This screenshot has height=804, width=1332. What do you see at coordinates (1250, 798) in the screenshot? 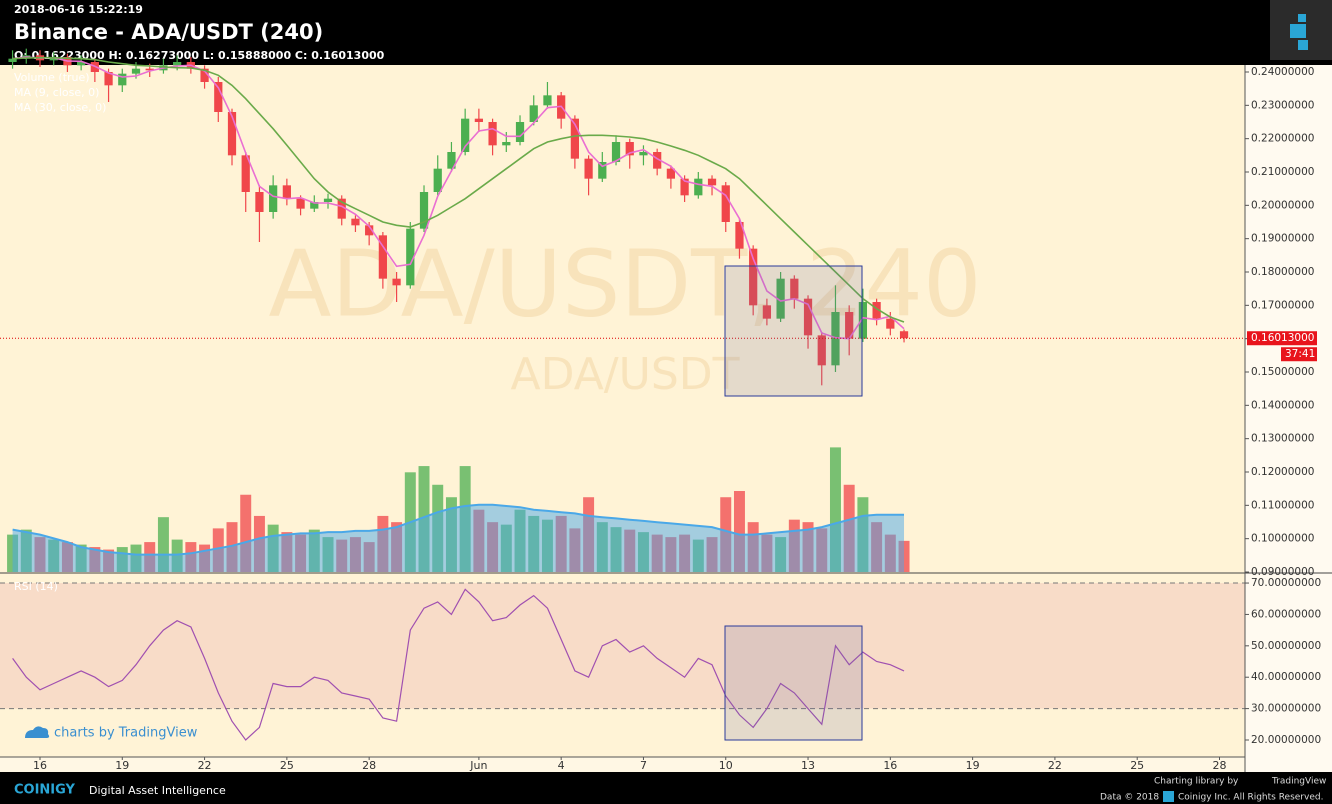
I see `footer-rights: Coinigy Inc. All Rights Reserved.` at bounding box center [1250, 798].